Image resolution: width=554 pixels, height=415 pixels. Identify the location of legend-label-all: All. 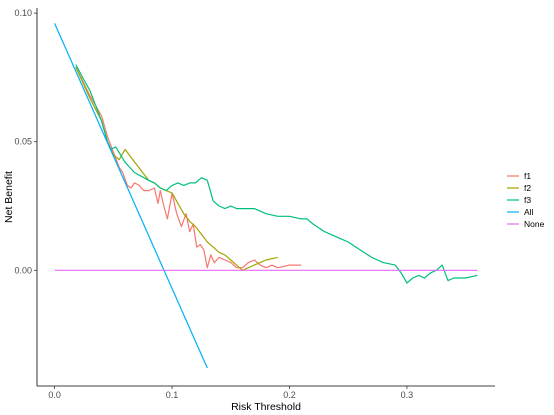
(529, 212).